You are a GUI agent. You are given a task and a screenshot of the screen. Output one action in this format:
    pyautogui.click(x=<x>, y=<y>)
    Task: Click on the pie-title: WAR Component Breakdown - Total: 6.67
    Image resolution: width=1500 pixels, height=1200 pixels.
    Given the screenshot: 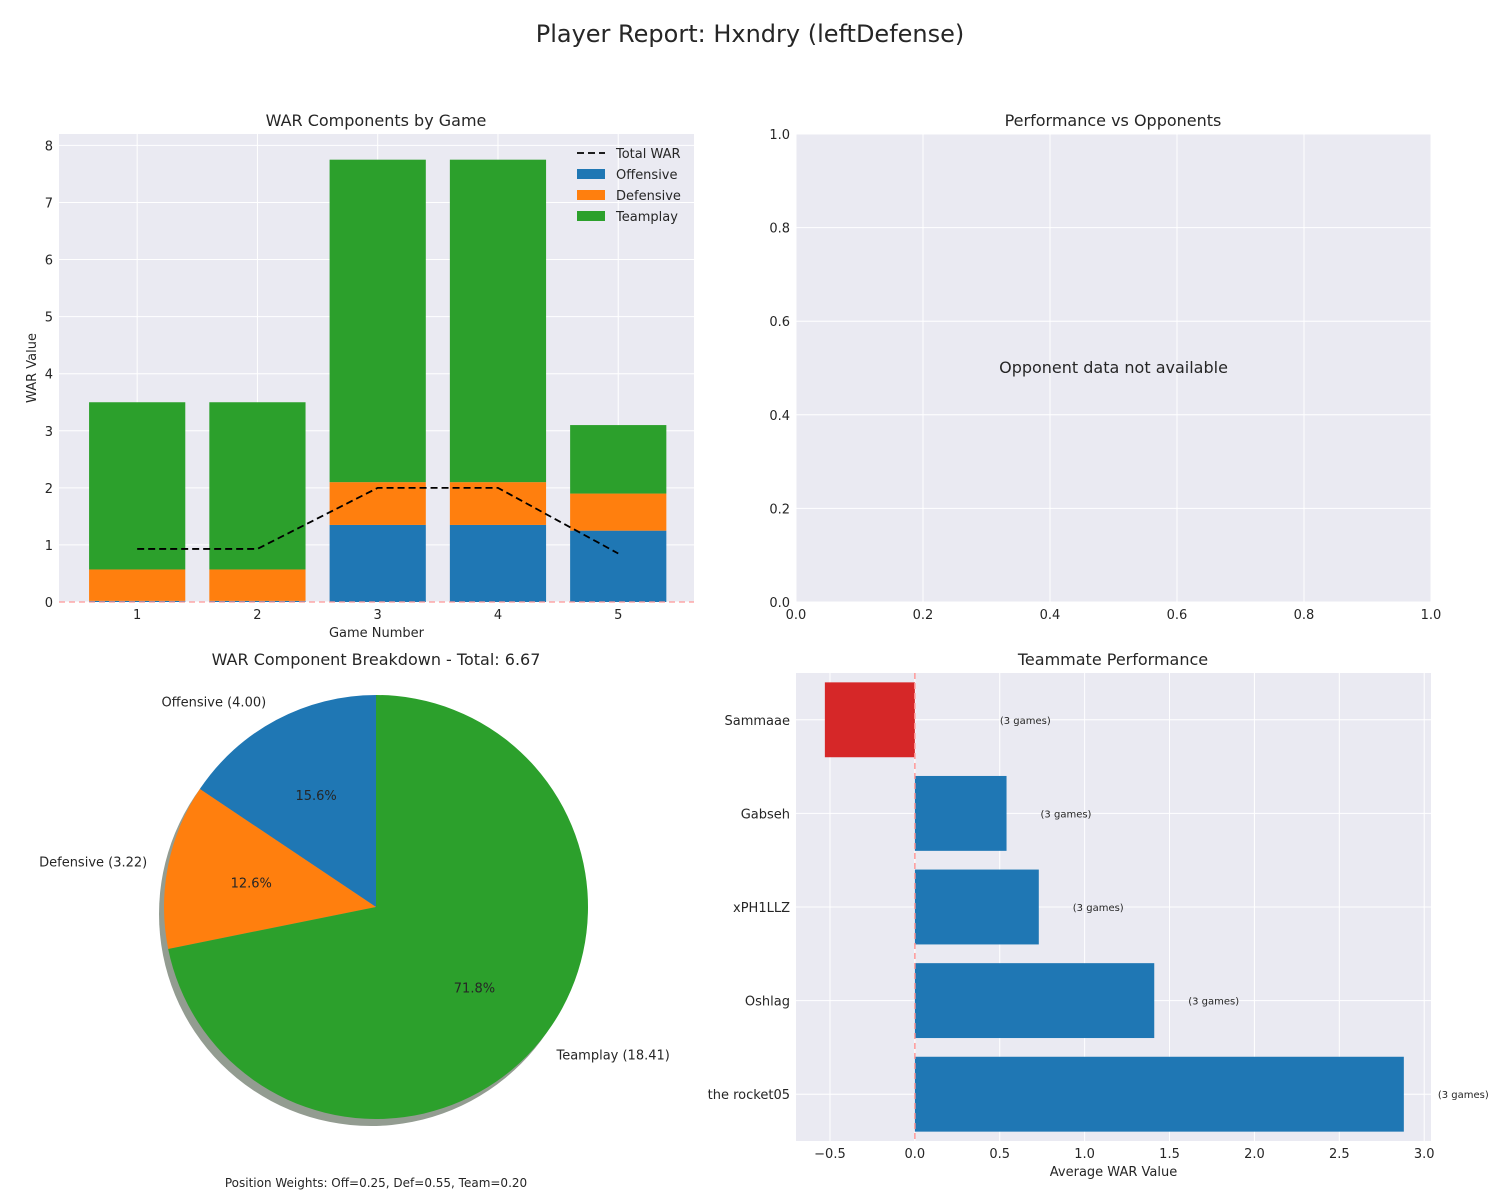 What is the action you would take?
    pyautogui.click(x=376, y=659)
    